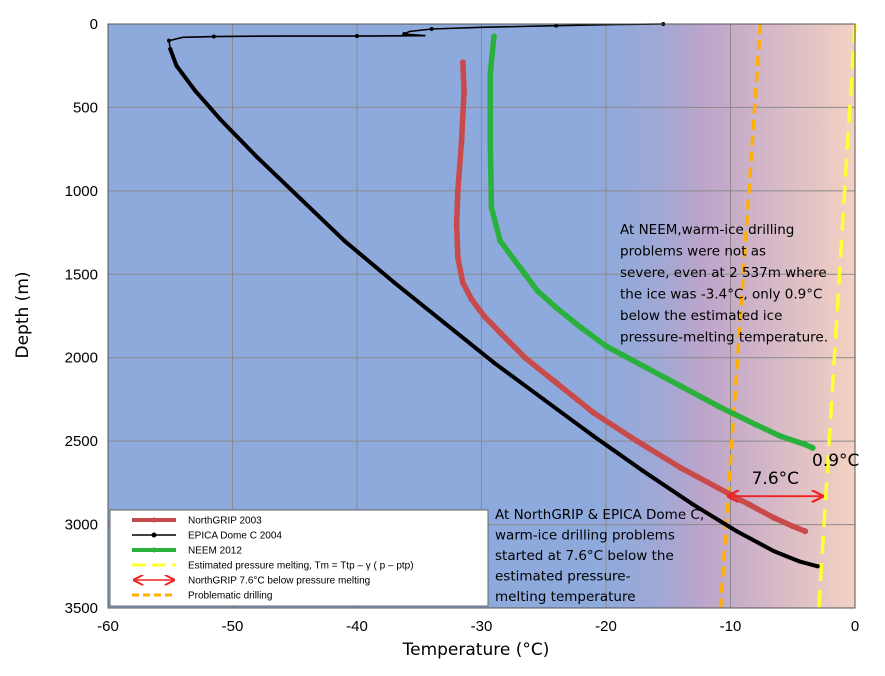  Describe the element at coordinates (837, 316) in the screenshot. I see `series-line-estimated-pressure-melting-tm-ttp-p-ptp` at that location.